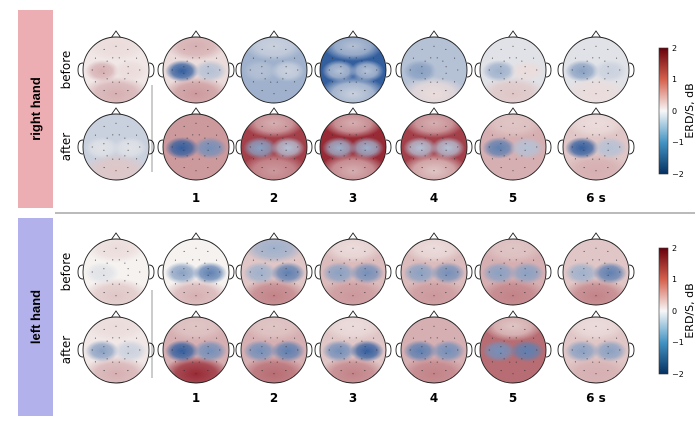 The image size is (700, 425). Describe the element at coordinates (66, 147) in the screenshot. I see `row-label-right-after: after` at that location.